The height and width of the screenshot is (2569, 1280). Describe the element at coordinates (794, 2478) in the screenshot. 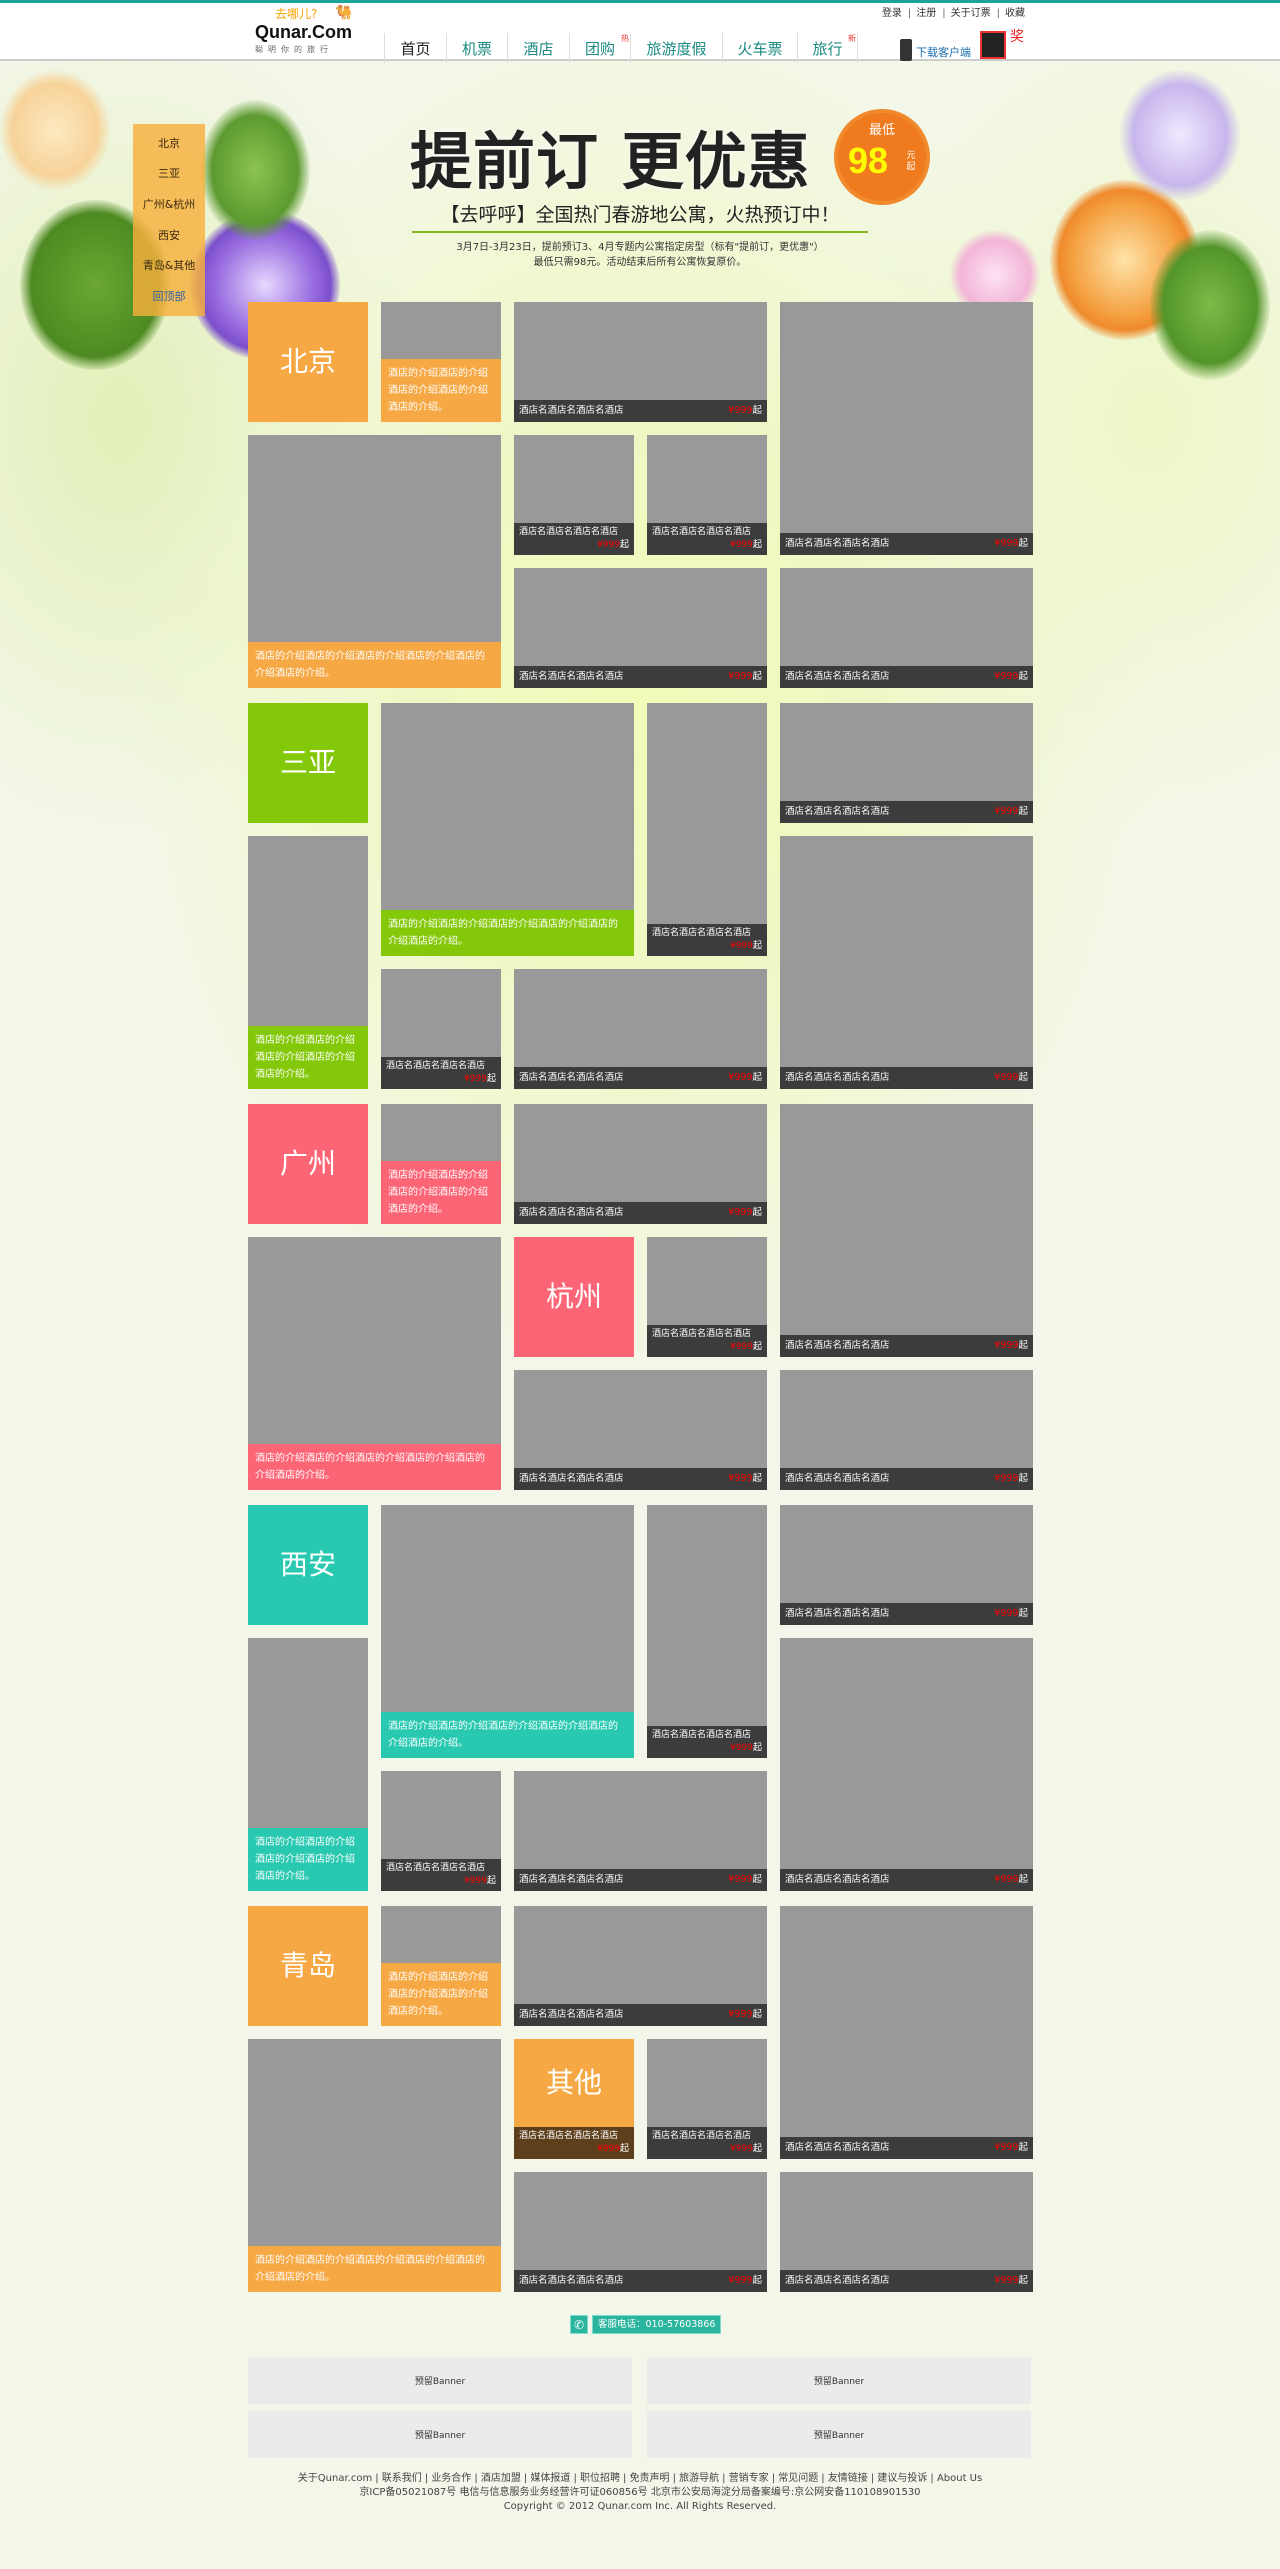

I see `footer-link: 常见问题` at that location.